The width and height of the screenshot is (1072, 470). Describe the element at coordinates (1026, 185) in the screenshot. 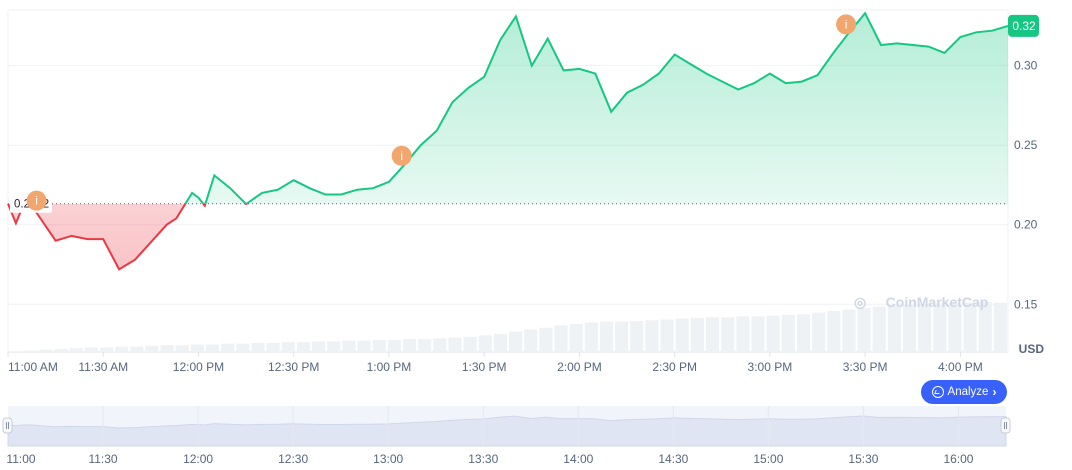

I see `y-axis: 0.15 0.20 0.25 0.30` at that location.